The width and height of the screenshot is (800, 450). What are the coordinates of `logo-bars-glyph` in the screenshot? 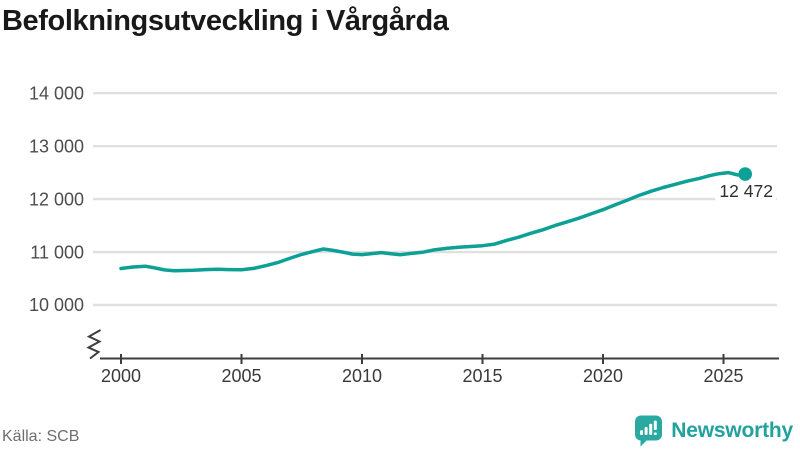 It's located at (649, 427).